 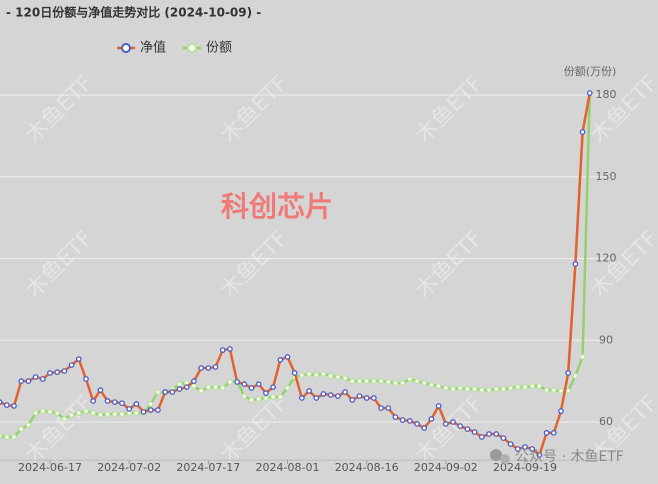 I want to click on annotation: 科创芯片, so click(x=277, y=206).